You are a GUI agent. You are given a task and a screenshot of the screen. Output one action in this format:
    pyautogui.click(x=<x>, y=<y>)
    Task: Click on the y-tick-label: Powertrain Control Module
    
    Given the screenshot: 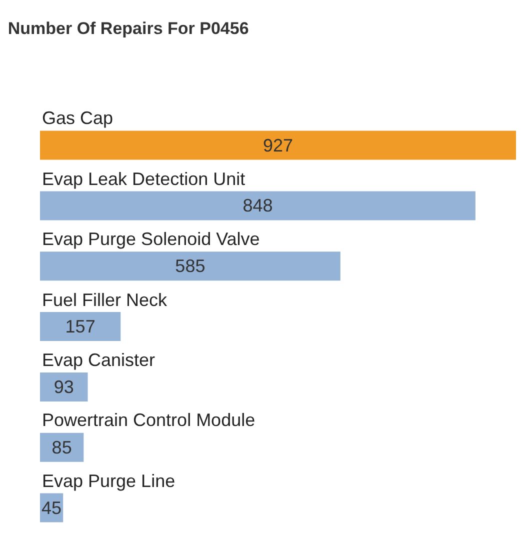 What is the action you would take?
    pyautogui.click(x=149, y=420)
    